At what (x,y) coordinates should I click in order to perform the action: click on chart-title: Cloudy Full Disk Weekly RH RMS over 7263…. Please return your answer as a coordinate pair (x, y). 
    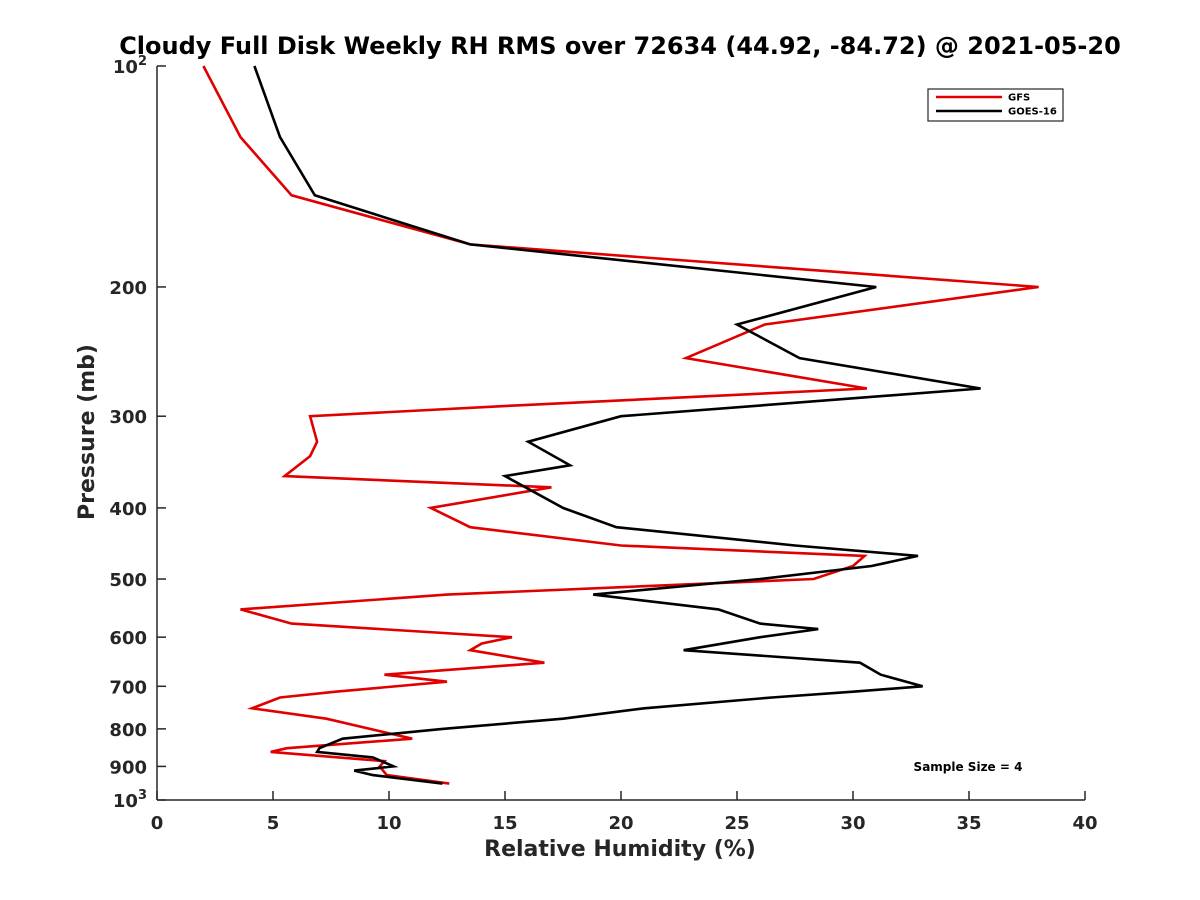
    Looking at the image, I should click on (620, 46).